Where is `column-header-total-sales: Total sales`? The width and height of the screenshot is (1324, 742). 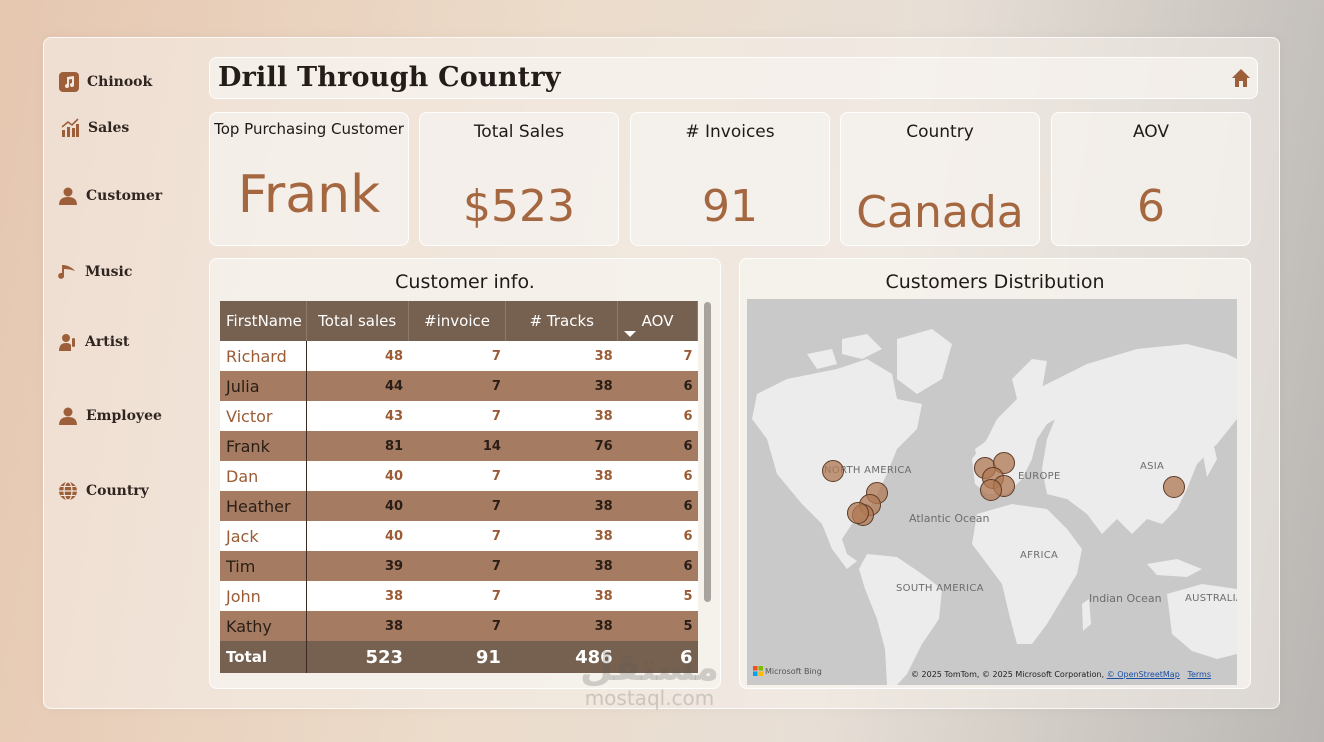
column-header-total-sales: Total sales is located at coordinates (357, 321).